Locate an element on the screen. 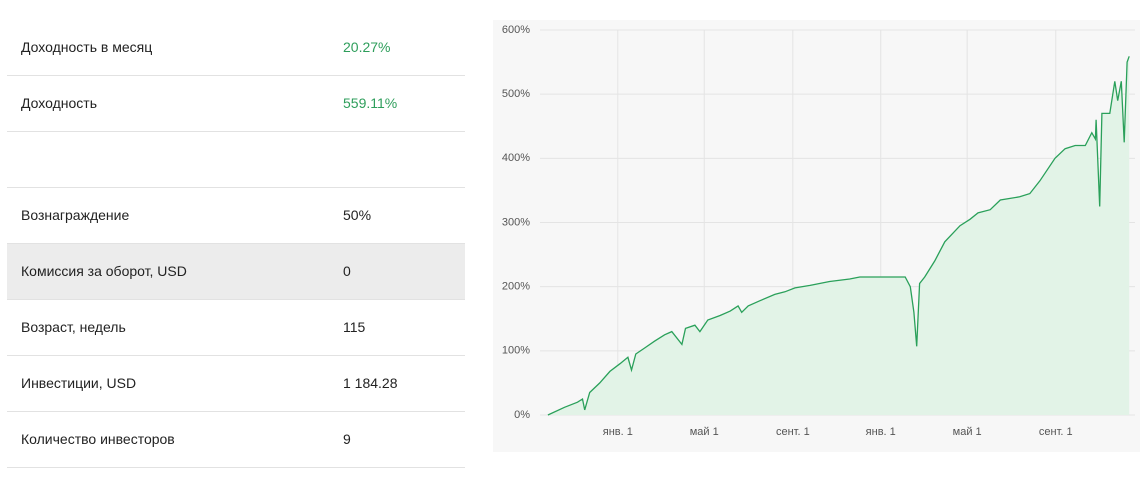 This screenshot has height=477, width=1140. row-label: Вознаграждение is located at coordinates (75, 215).